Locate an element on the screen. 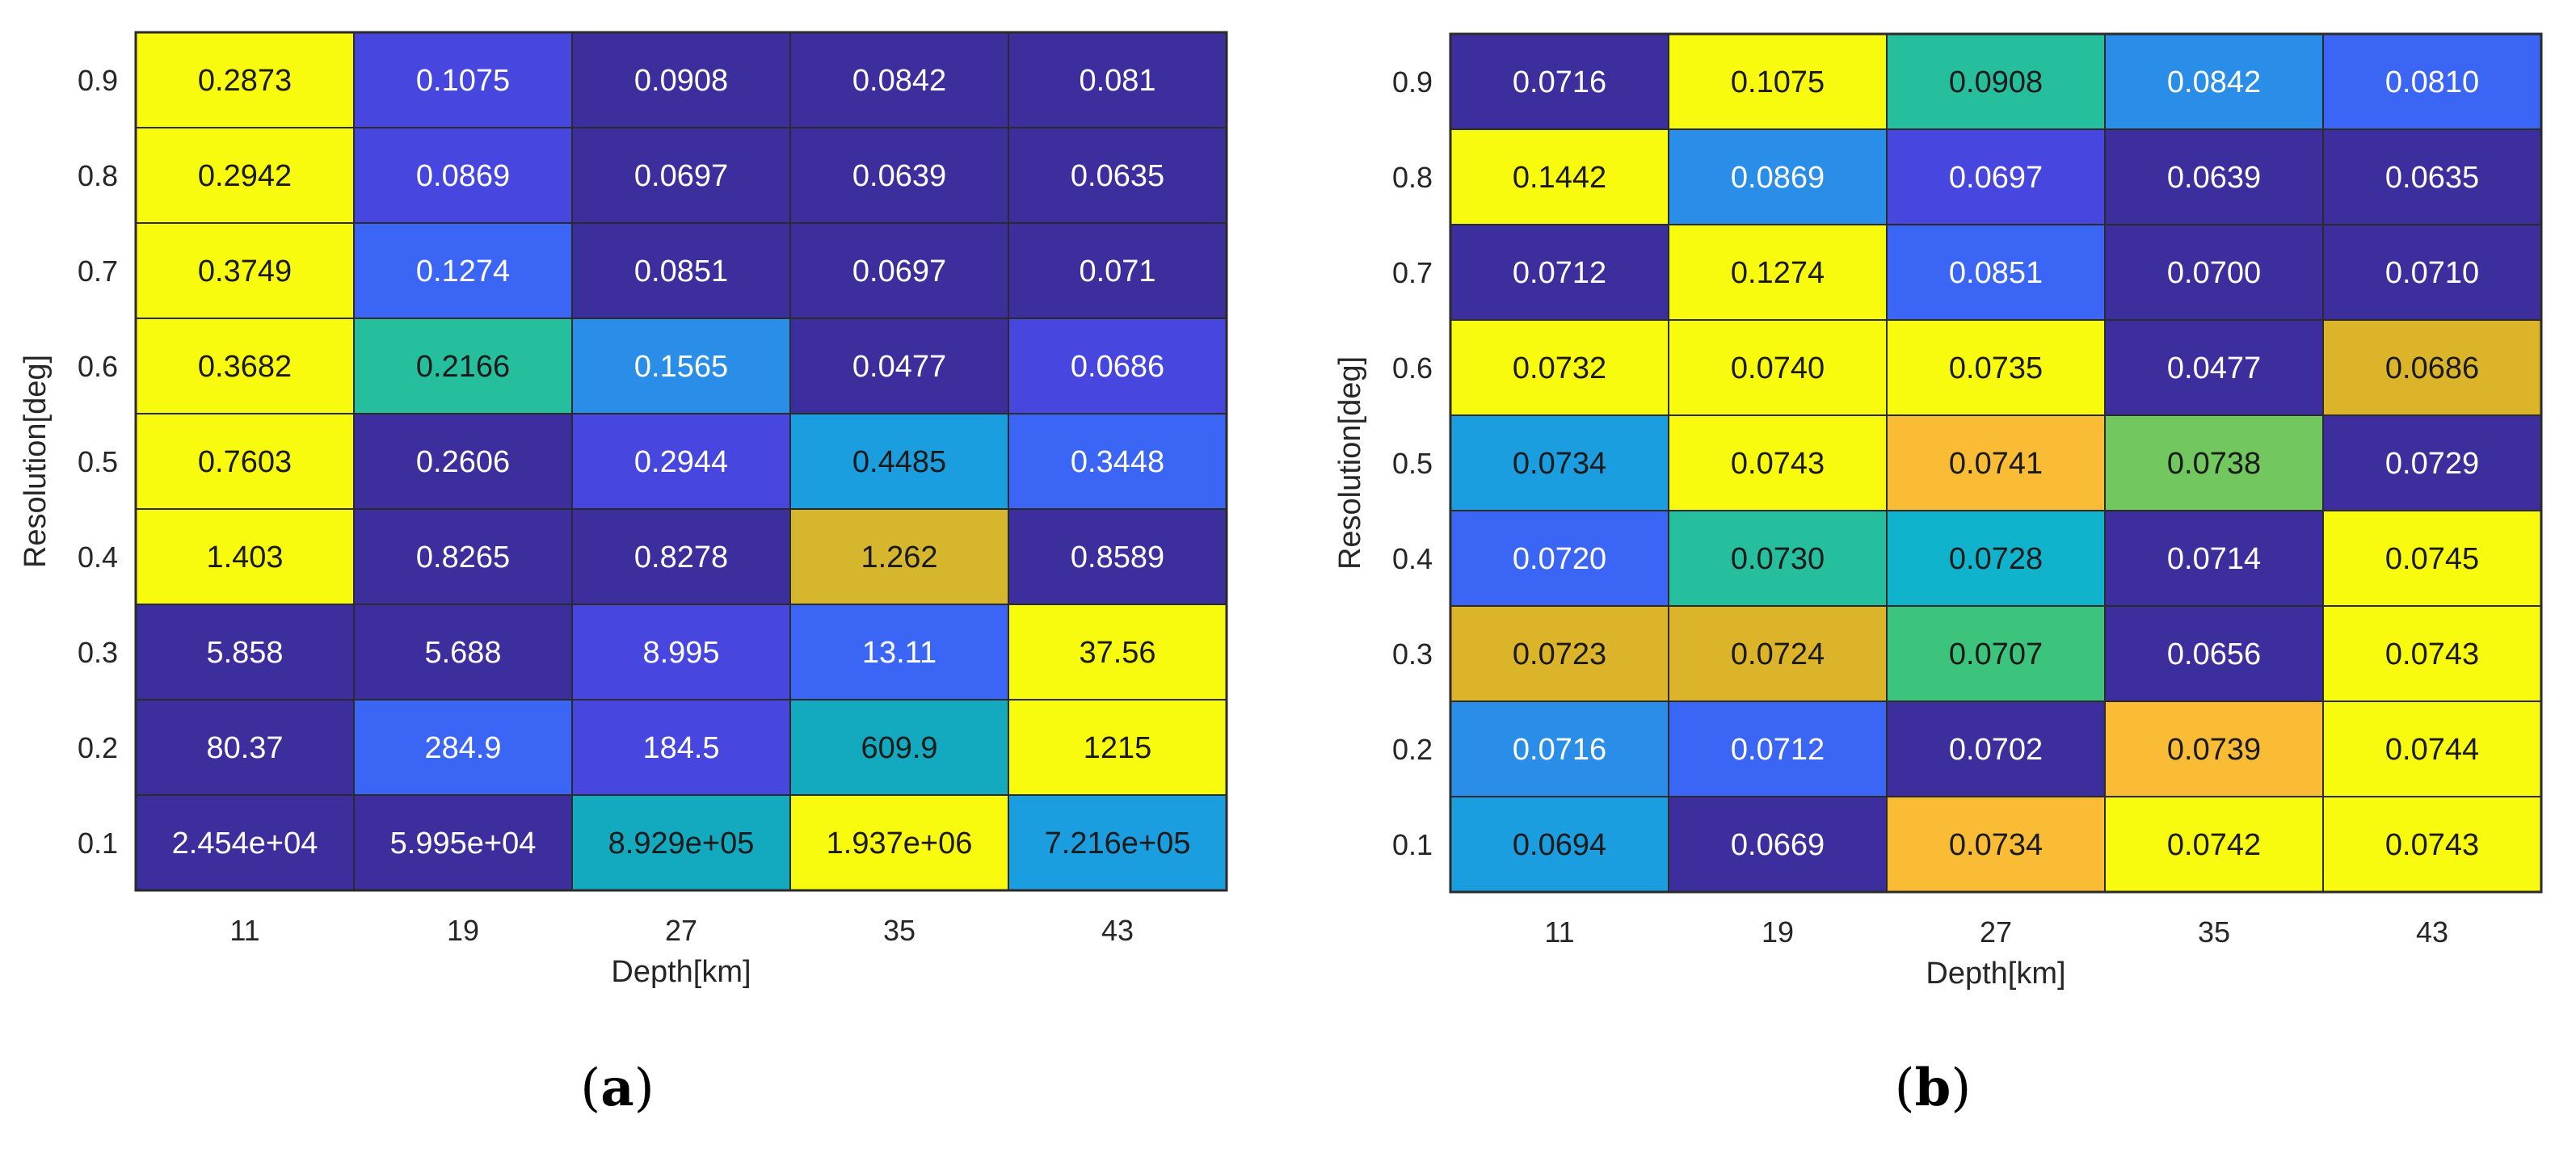 This screenshot has width=2576, height=1157. cell-value-label: 0.0694 is located at coordinates (1559, 845).